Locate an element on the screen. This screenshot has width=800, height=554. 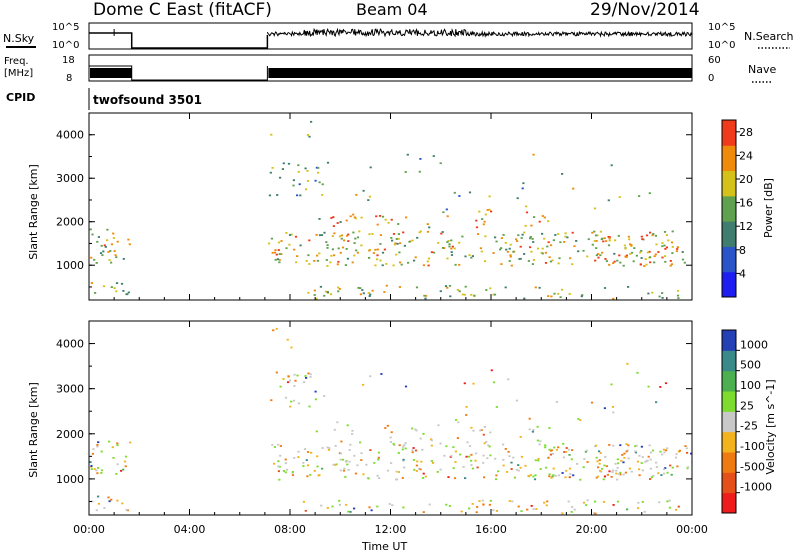
date-label: 29/Nov/2014 is located at coordinates (645, 10).